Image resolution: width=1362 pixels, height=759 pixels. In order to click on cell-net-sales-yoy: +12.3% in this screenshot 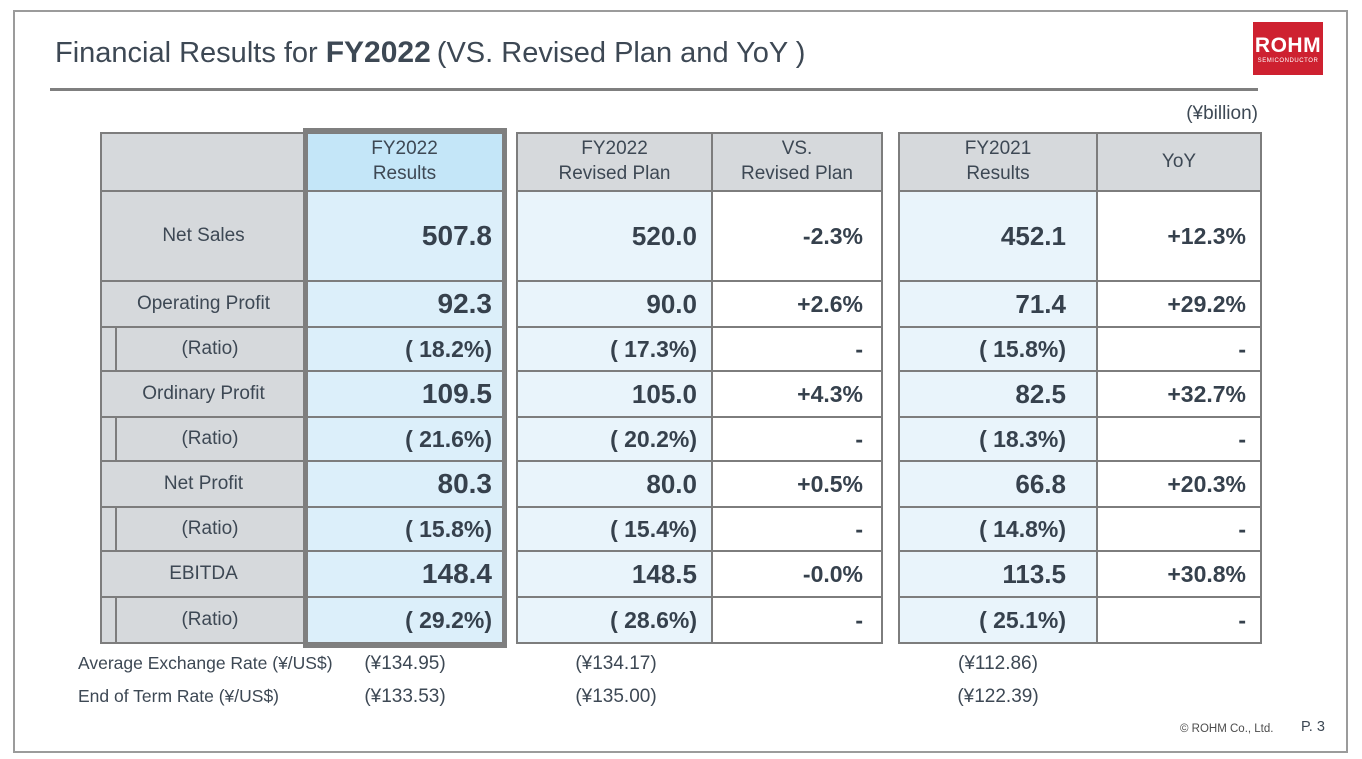, I will do `click(1179, 237)`.